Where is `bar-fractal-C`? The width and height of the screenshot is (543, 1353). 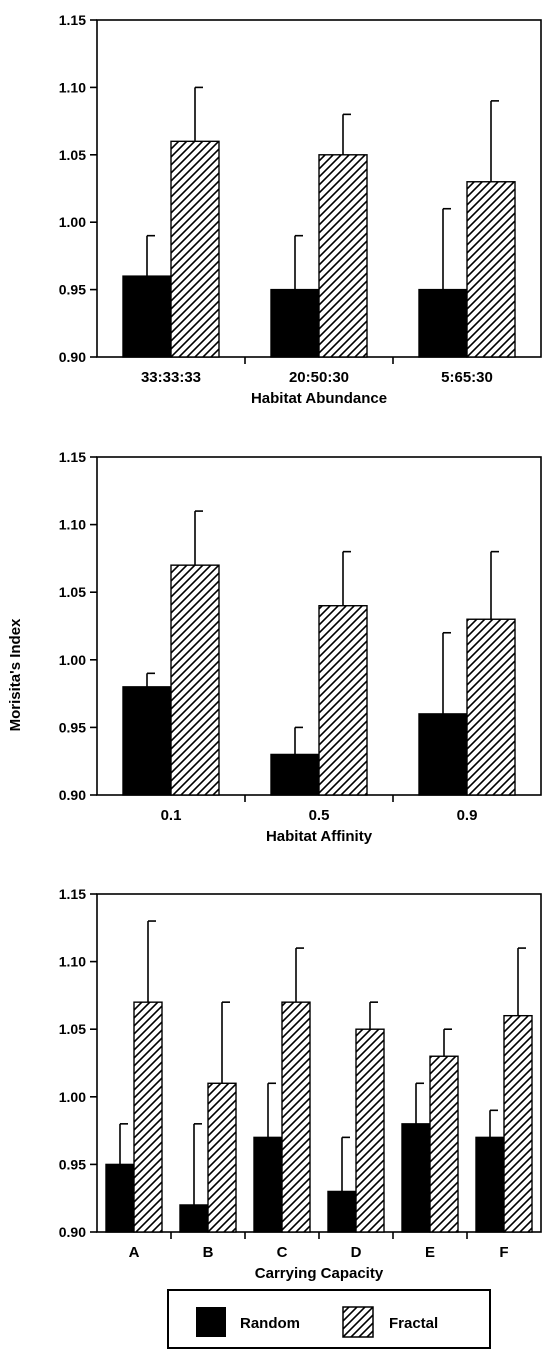
bar-fractal-C is located at coordinates (296, 1117).